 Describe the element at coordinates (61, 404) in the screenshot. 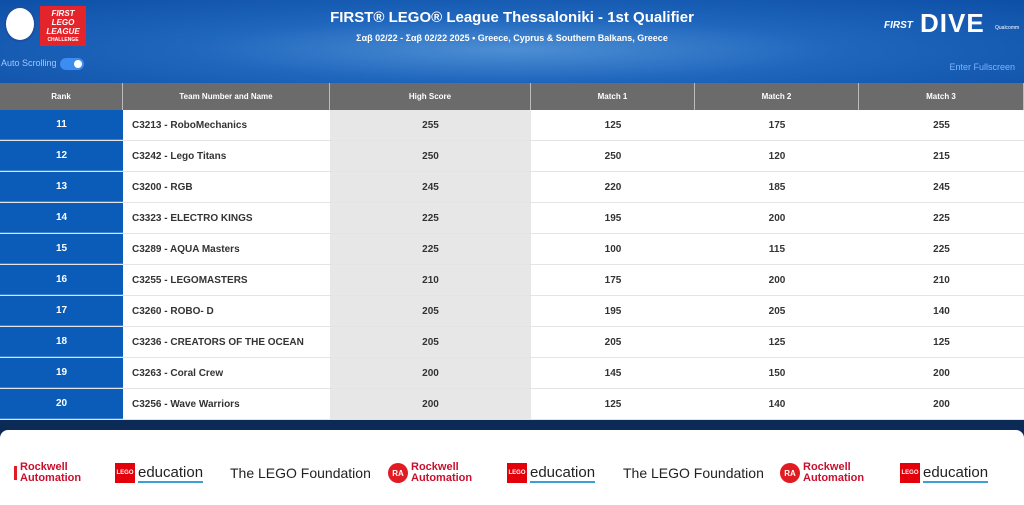

I see `rank: 20` at that location.